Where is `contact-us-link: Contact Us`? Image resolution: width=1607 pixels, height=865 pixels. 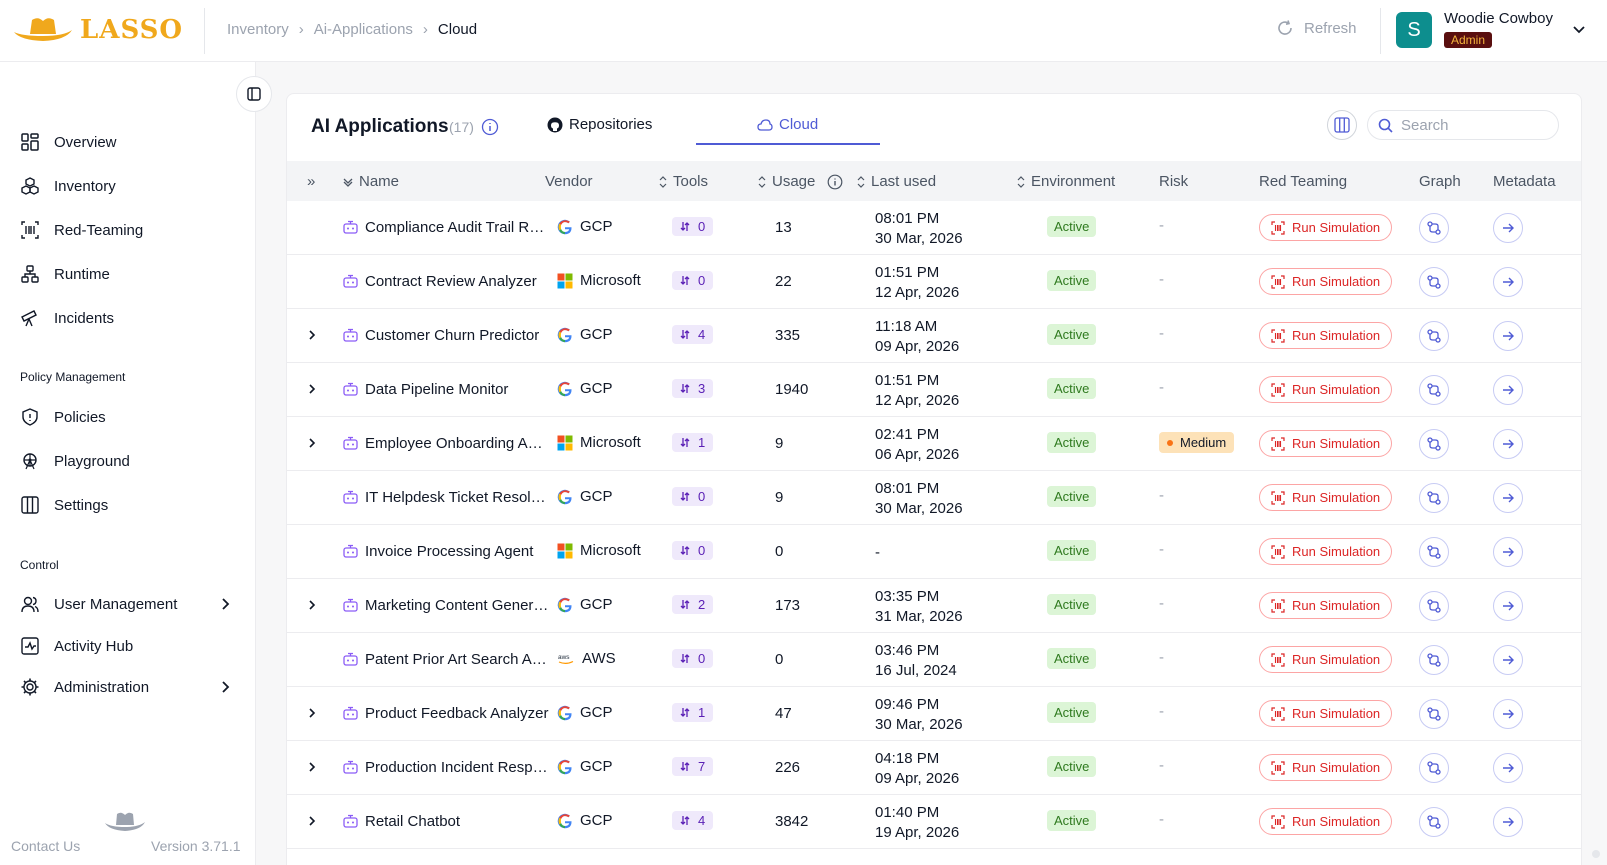
contact-us-link: Contact Us is located at coordinates (46, 846).